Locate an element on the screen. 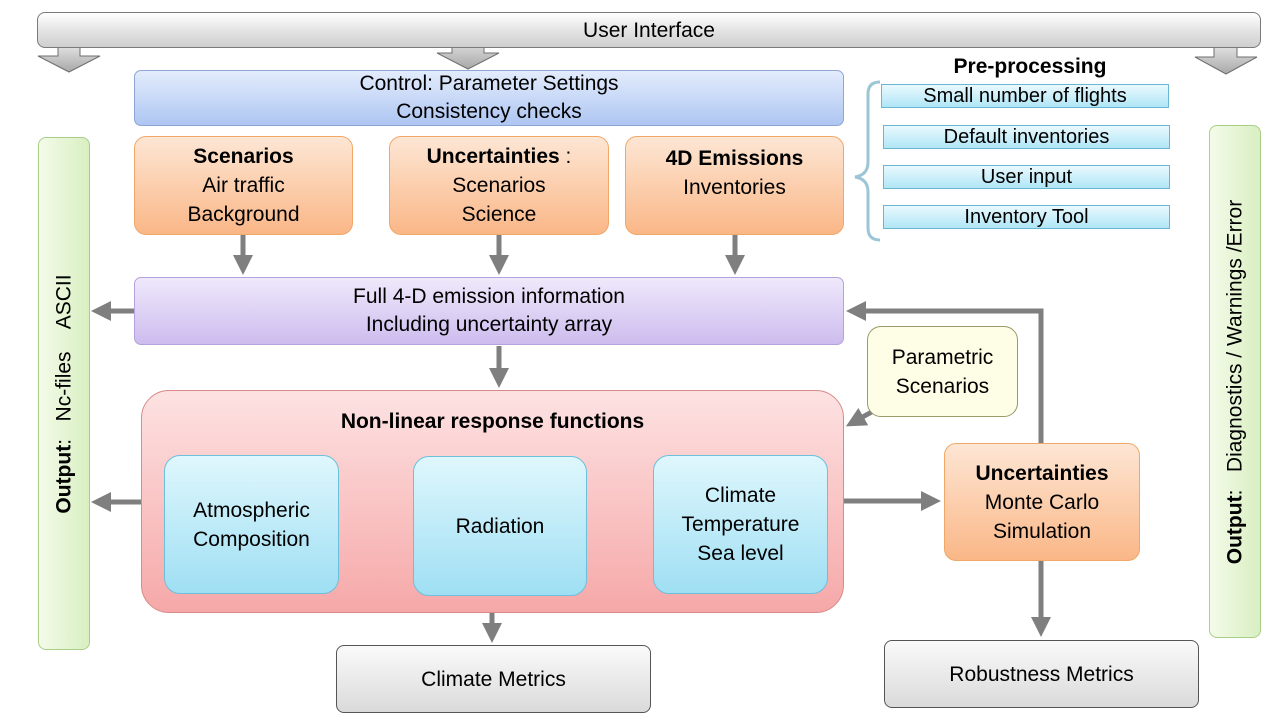 The width and height of the screenshot is (1280, 720). climate-line2: Temperature is located at coordinates (740, 524).